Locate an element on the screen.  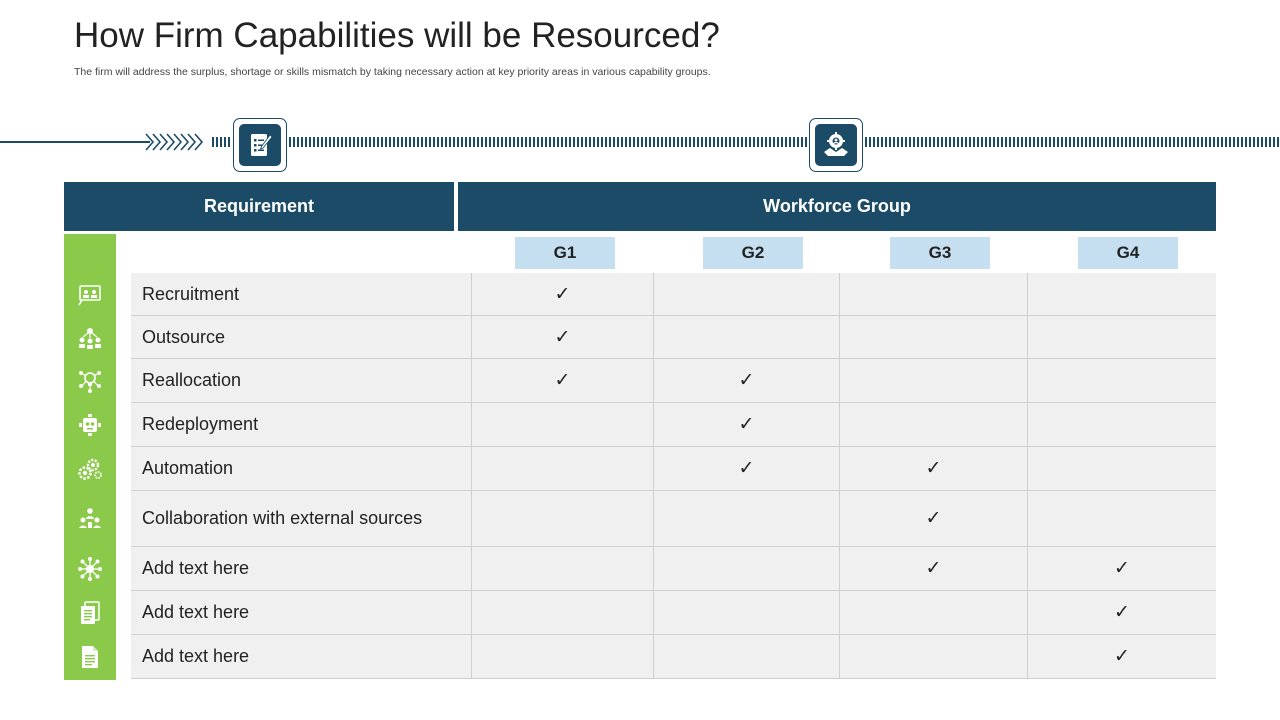
group-chip-g2: G2 is located at coordinates (753, 253).